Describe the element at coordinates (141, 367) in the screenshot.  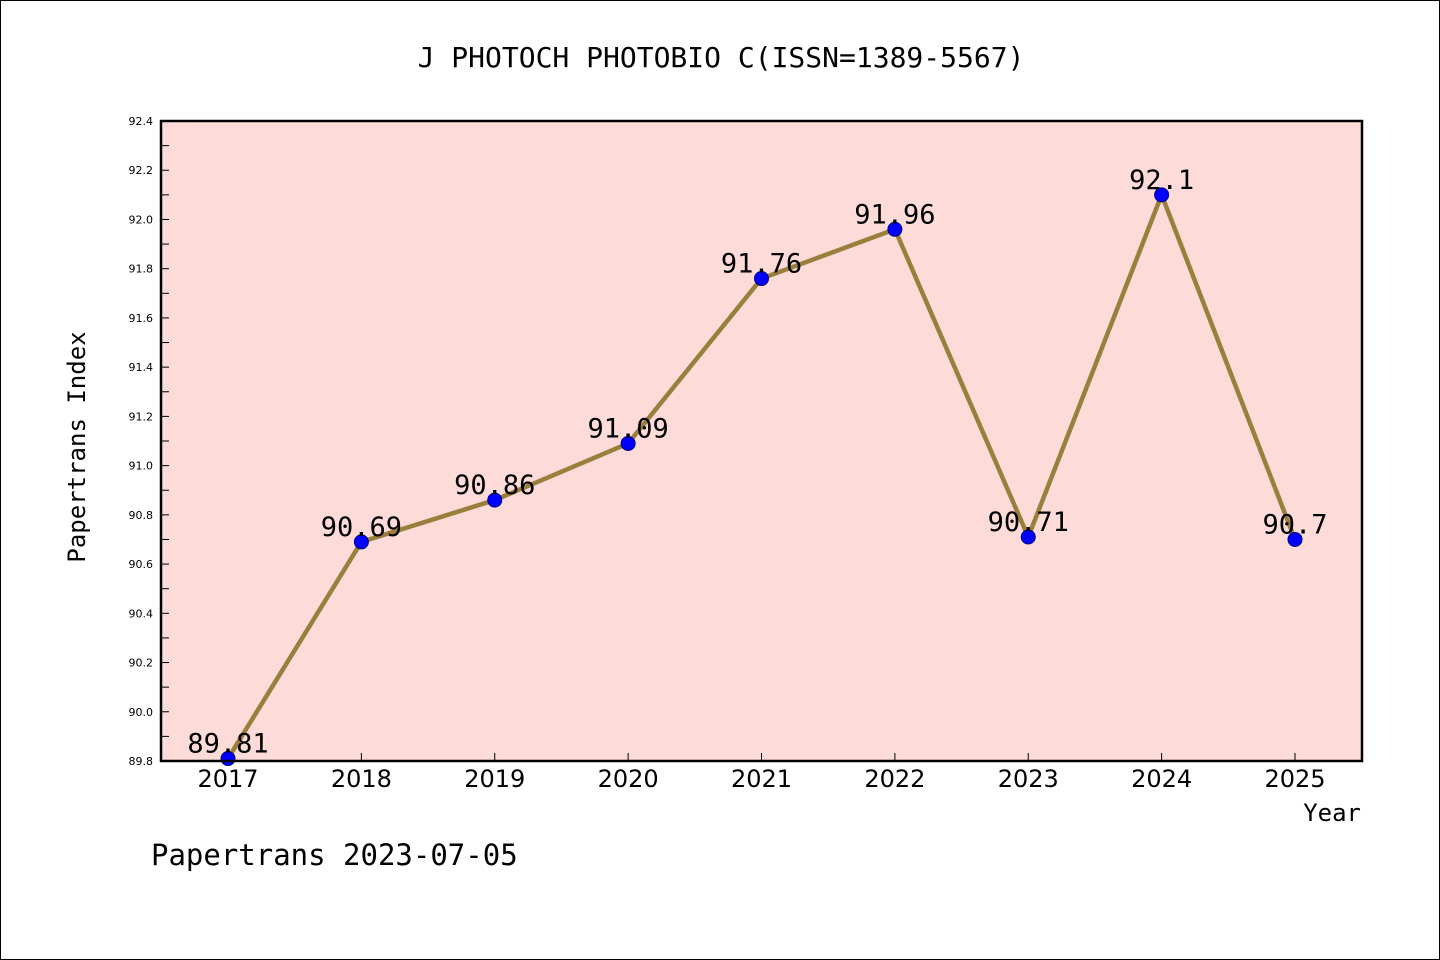
I see `y-tick-label: 91.4` at that location.